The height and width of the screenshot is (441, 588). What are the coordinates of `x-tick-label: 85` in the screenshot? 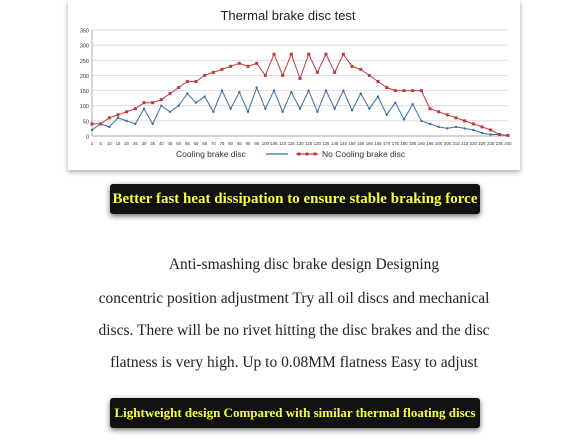 It's located at (239, 143).